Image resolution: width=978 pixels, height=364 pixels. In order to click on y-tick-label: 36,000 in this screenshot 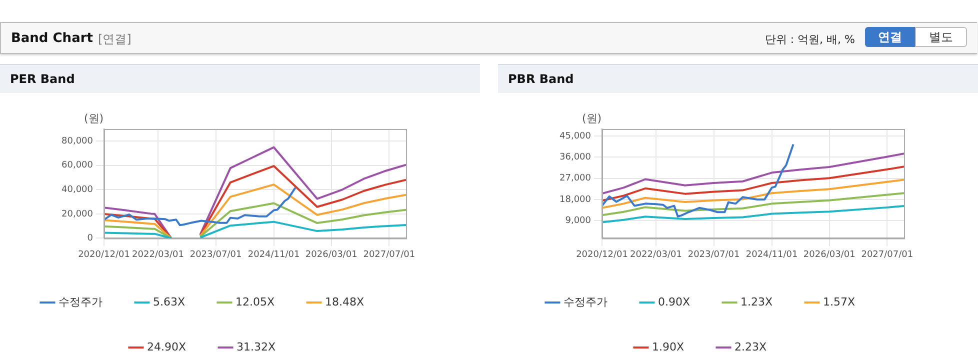, I will do `click(576, 157)`.